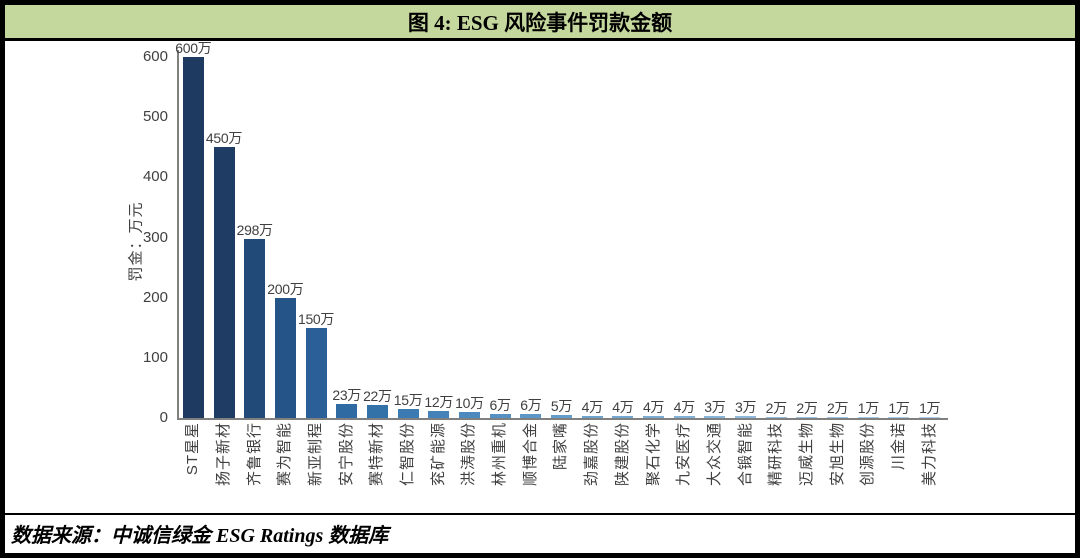  Describe the element at coordinates (347, 395) in the screenshot. I see `bar-value-label: 23万` at that location.